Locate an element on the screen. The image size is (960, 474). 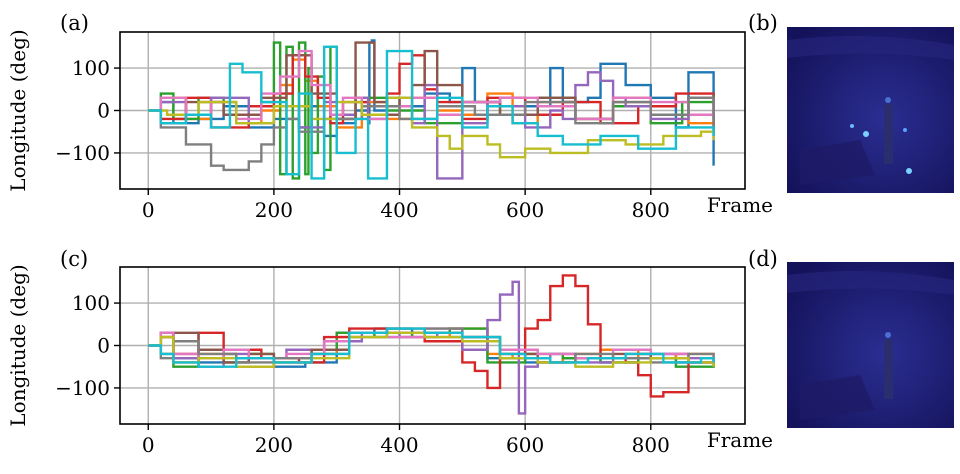
heatmap-d-spot is located at coordinates (888, 335).